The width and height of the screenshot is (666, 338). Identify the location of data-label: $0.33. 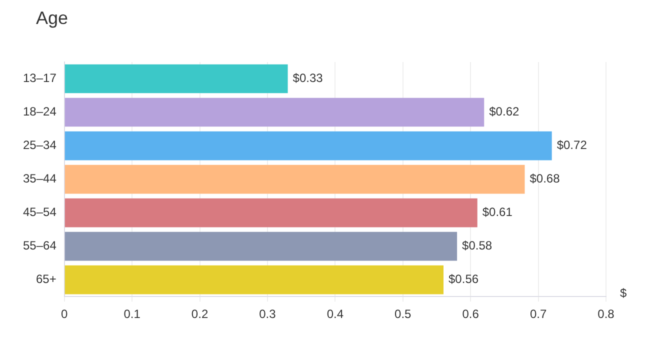
(308, 78).